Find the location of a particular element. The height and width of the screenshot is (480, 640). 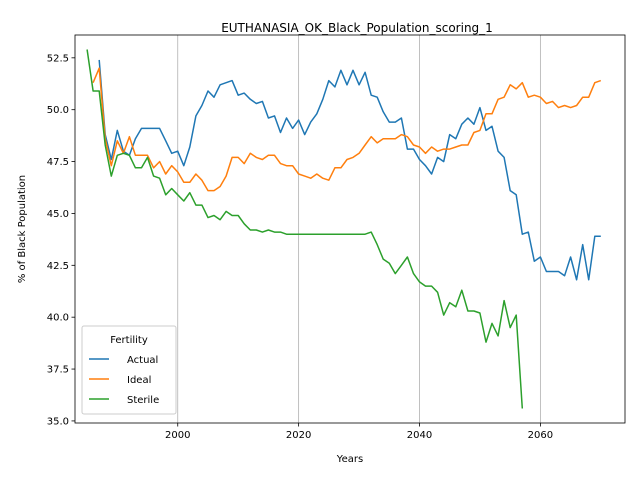

y-tick-label: 45.0 is located at coordinates (58, 214).